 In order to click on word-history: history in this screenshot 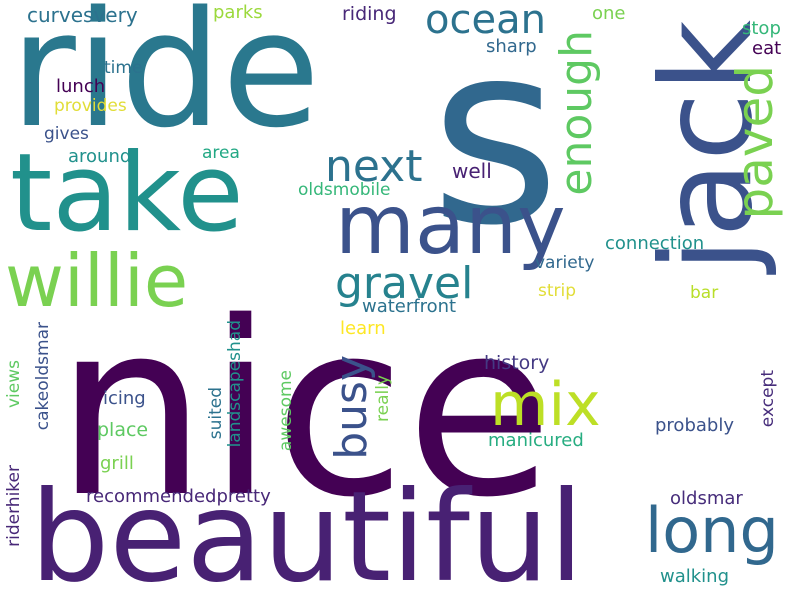, I will do `click(517, 363)`.